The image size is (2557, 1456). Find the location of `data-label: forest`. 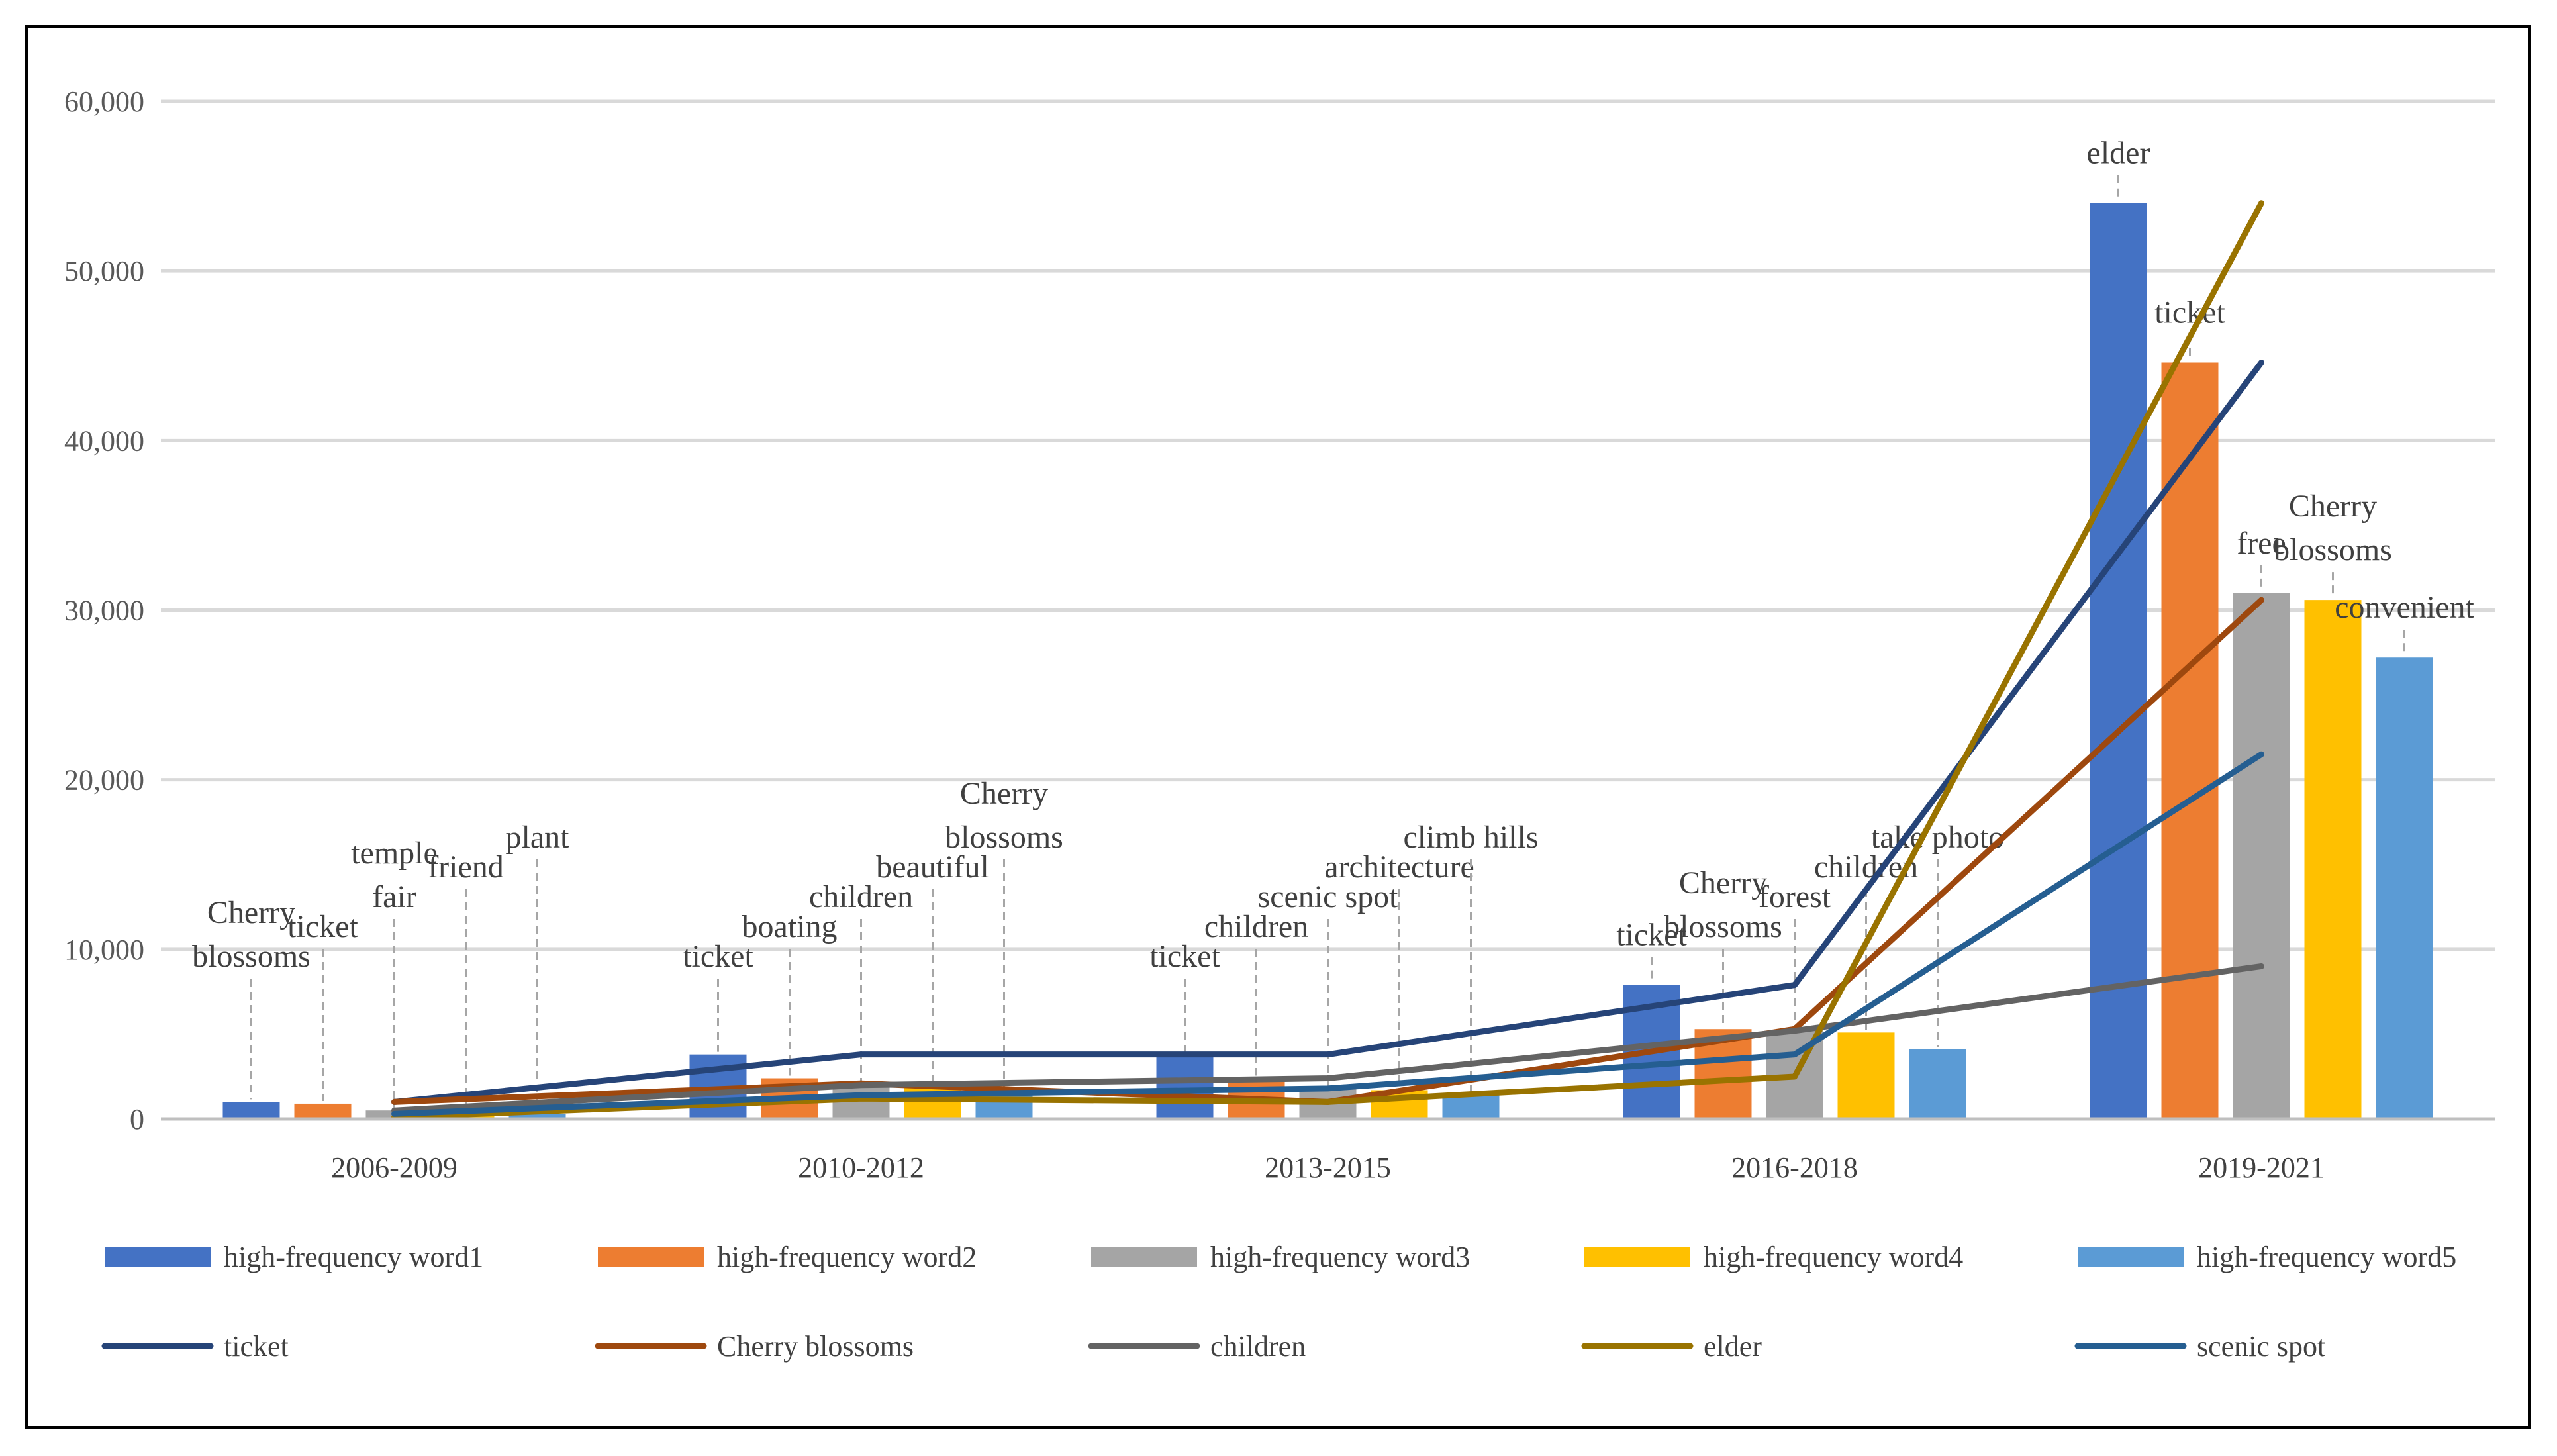

data-label: forest is located at coordinates (1795, 896).